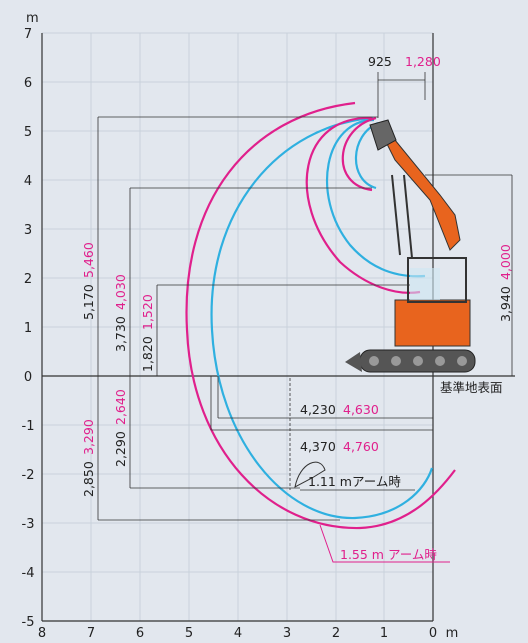 This screenshot has height=643, width=528. Describe the element at coordinates (120, 449) in the screenshot. I see `vertical-depth-black: 2,290` at that location.